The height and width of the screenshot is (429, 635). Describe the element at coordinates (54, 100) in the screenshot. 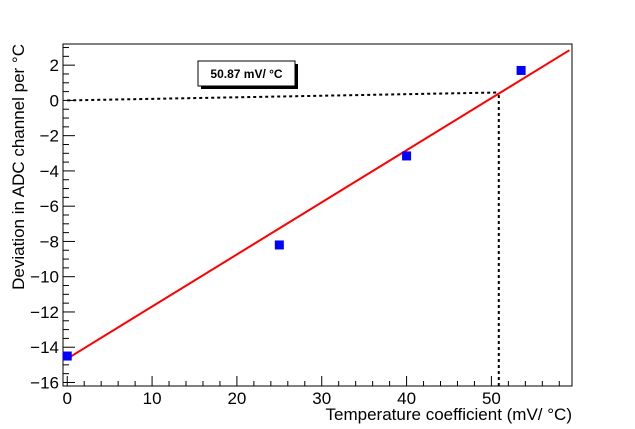

I see `y-tick-label: 0` at that location.